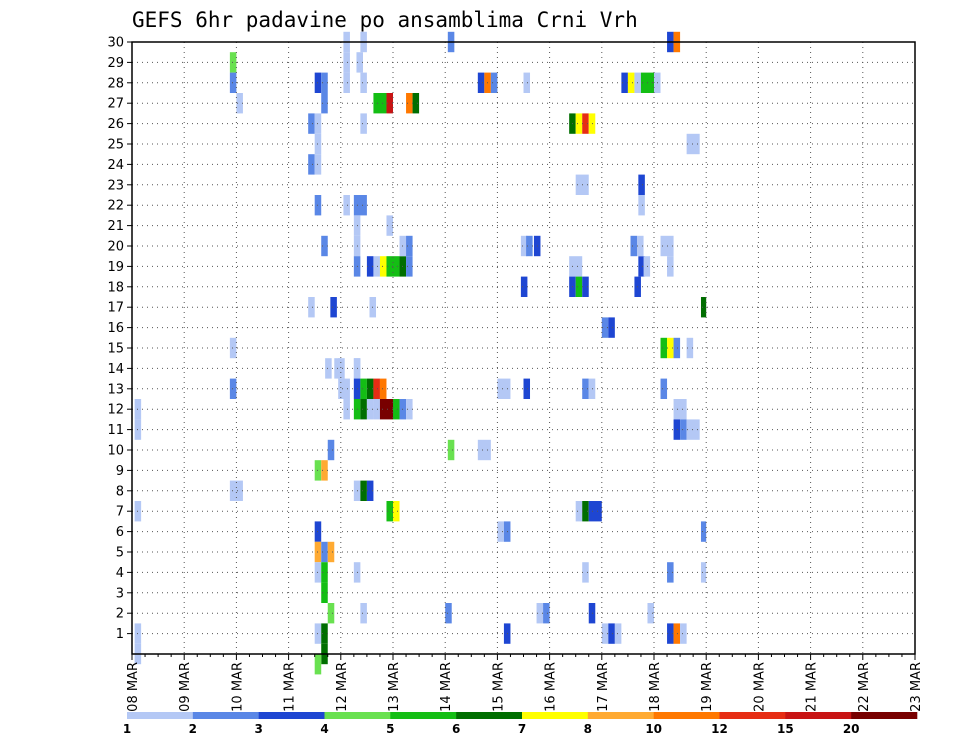 This screenshot has width=960, height=742. What do you see at coordinates (193, 729) in the screenshot?
I see `legend-label: 2` at bounding box center [193, 729].